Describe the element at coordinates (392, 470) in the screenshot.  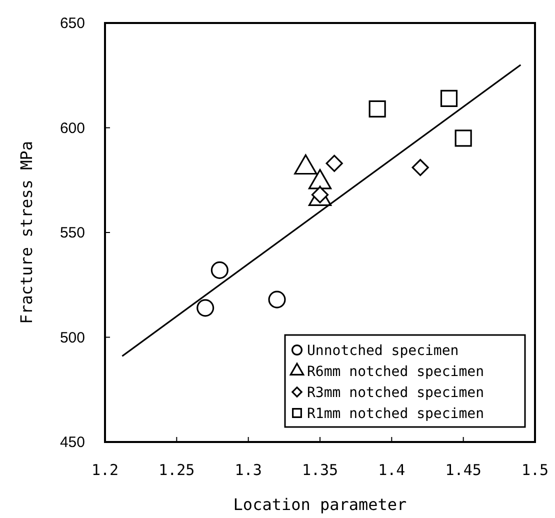
I see `x-tick-label: 1.4` at that location.